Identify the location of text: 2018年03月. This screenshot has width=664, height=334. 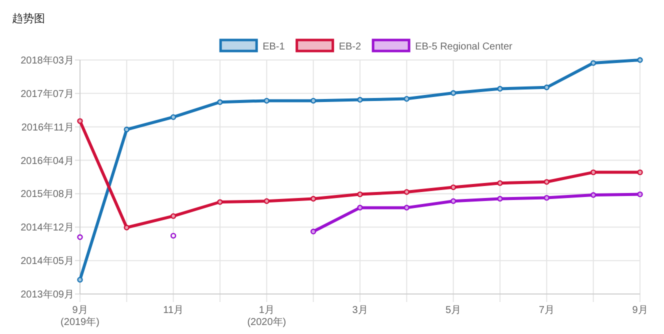
(47, 60).